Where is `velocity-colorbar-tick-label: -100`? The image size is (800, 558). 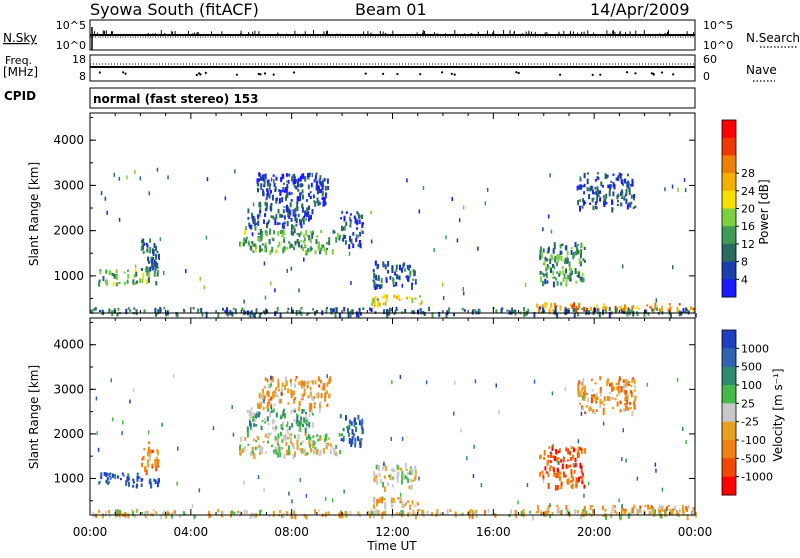
velocity-colorbar-tick-label: -100 is located at coordinates (753, 440).